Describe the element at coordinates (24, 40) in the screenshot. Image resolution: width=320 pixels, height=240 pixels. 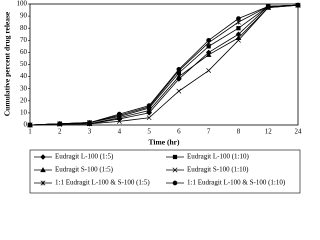
I see `y-tick-label: 70` at that location.